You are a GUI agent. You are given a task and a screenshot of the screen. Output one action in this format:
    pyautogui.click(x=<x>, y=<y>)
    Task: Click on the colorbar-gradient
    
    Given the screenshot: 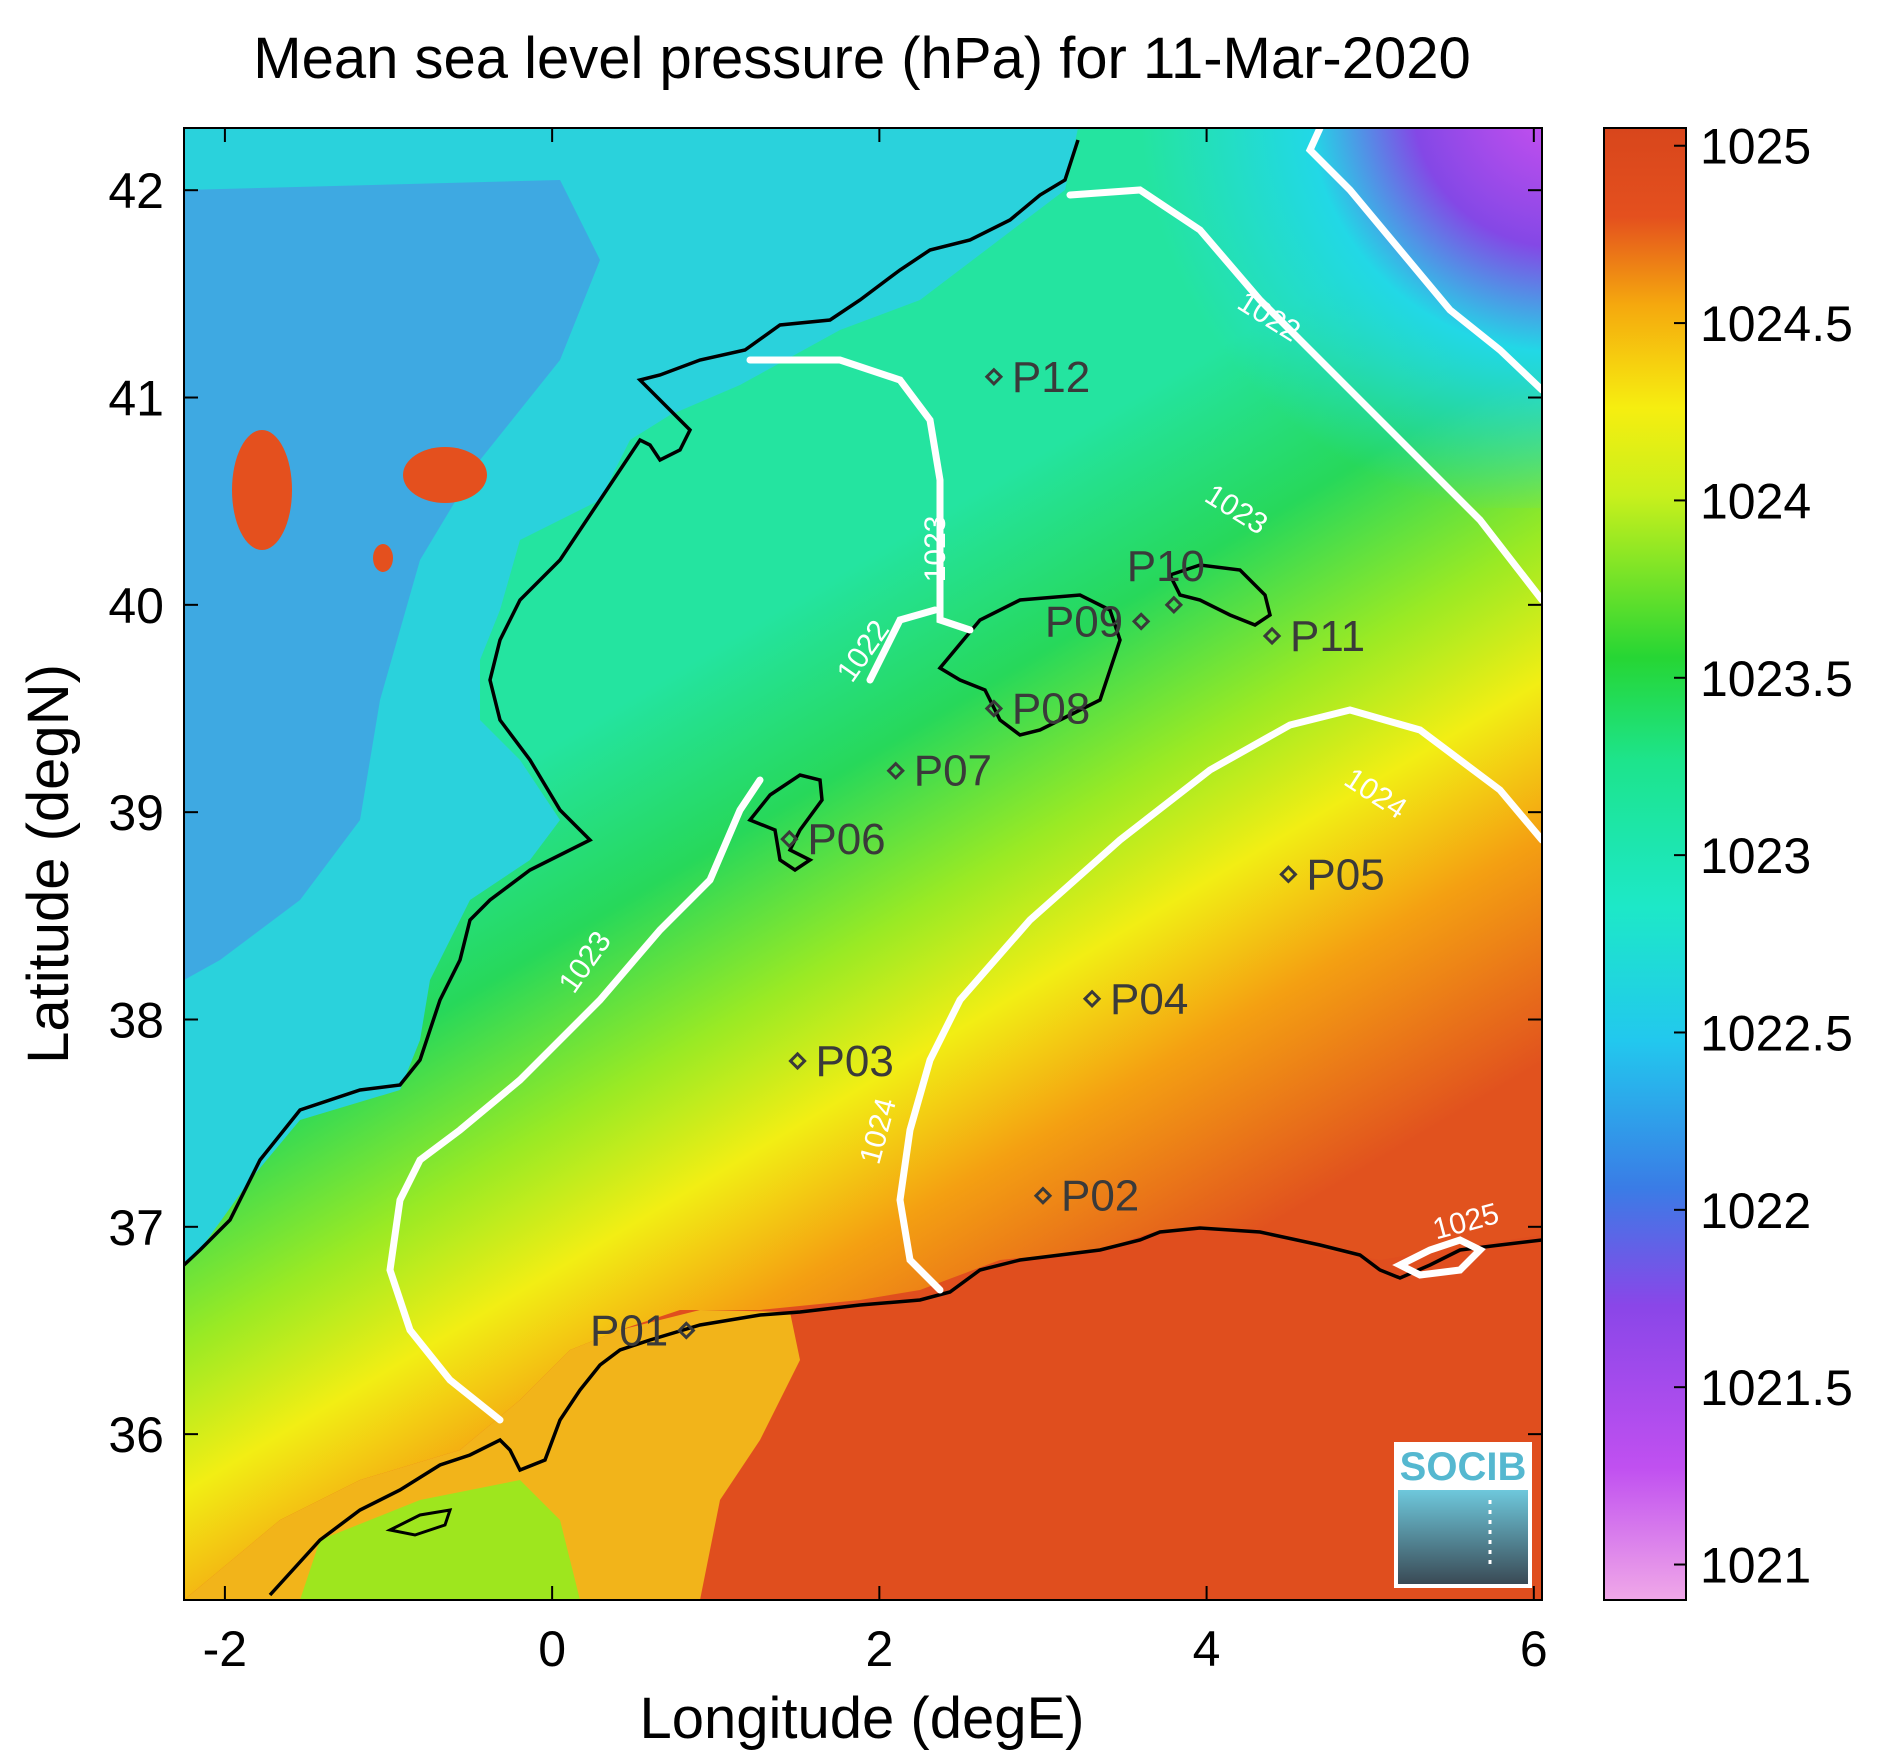 What is the action you would take?
    pyautogui.click(x=1645, y=864)
    